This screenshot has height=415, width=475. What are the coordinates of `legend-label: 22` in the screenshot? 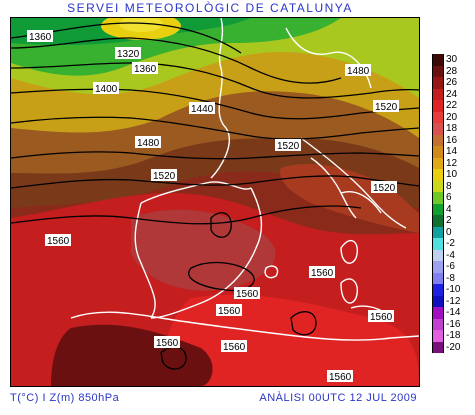 It's located at (452, 105).